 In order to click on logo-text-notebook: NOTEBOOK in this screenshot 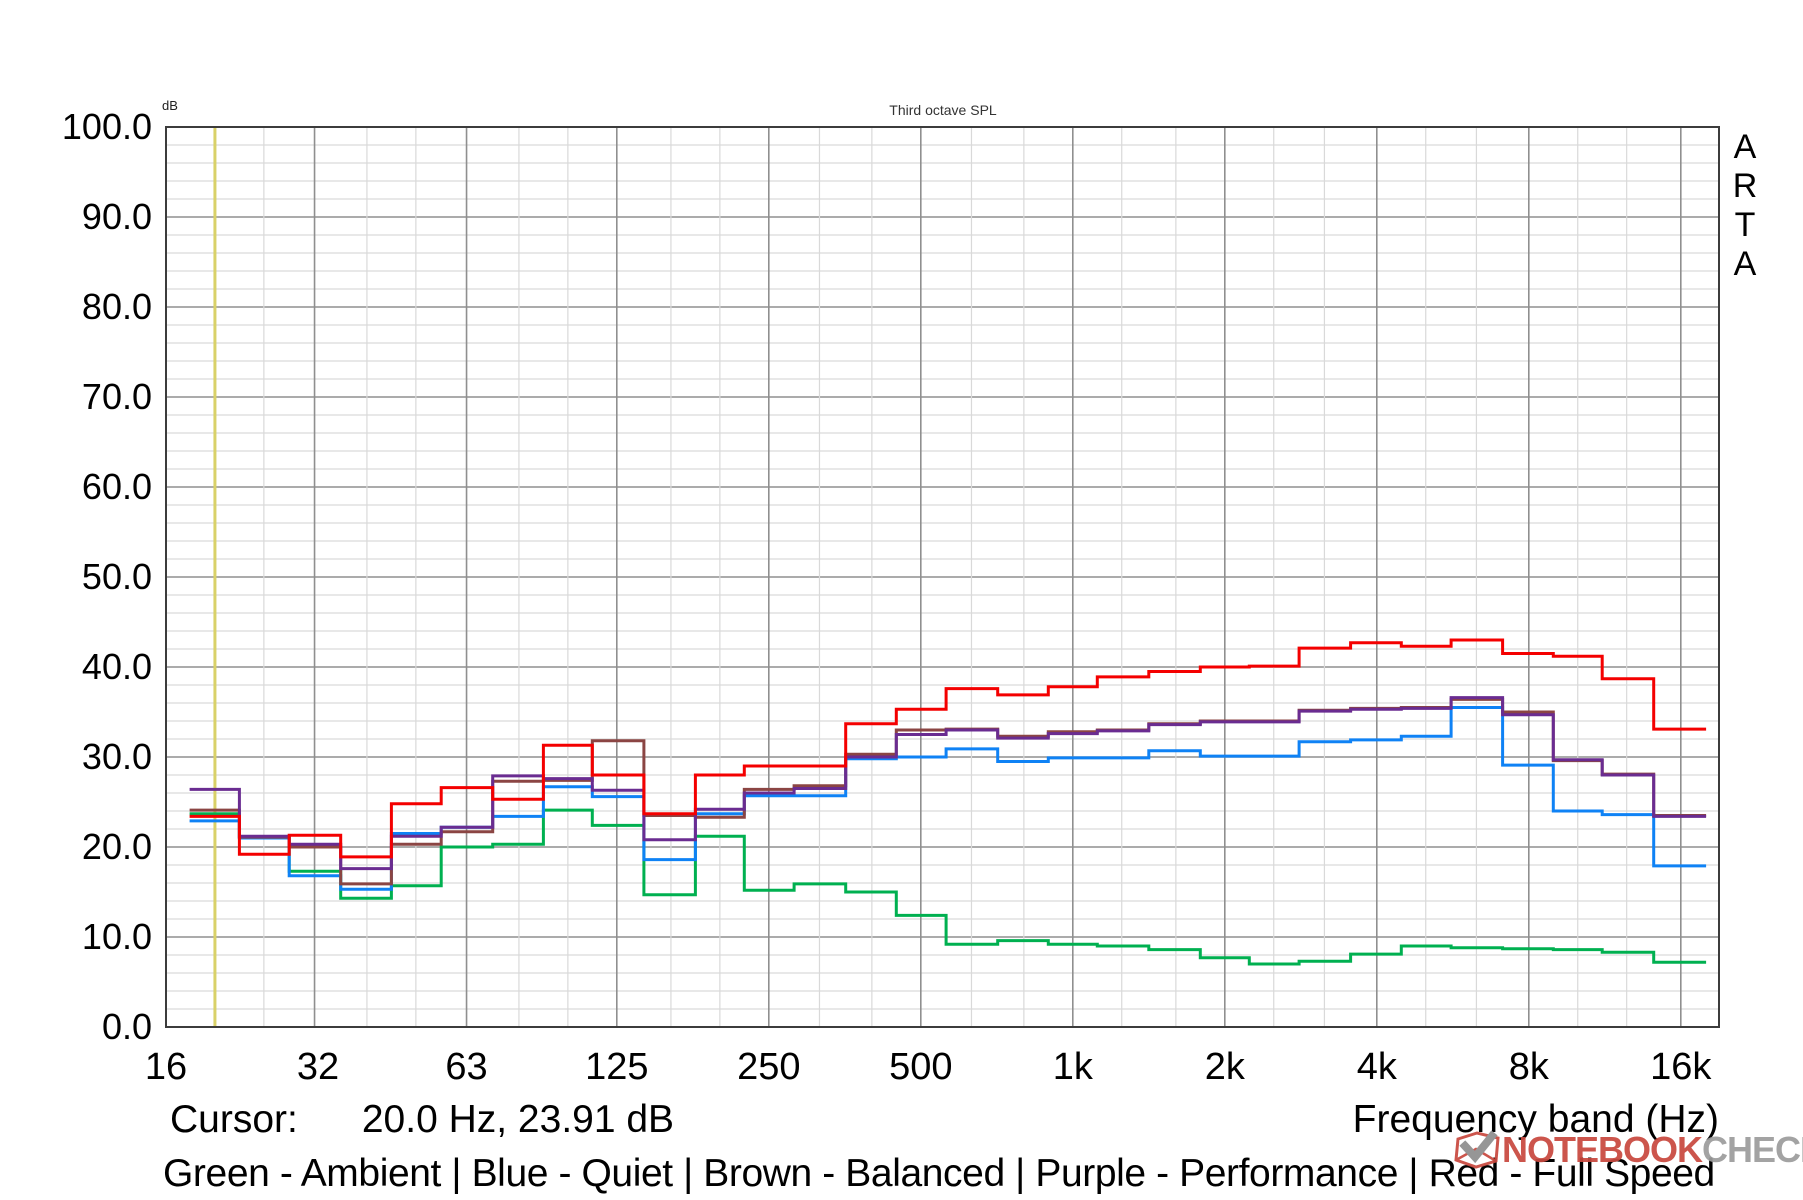, I will do `click(1602, 1149)`.